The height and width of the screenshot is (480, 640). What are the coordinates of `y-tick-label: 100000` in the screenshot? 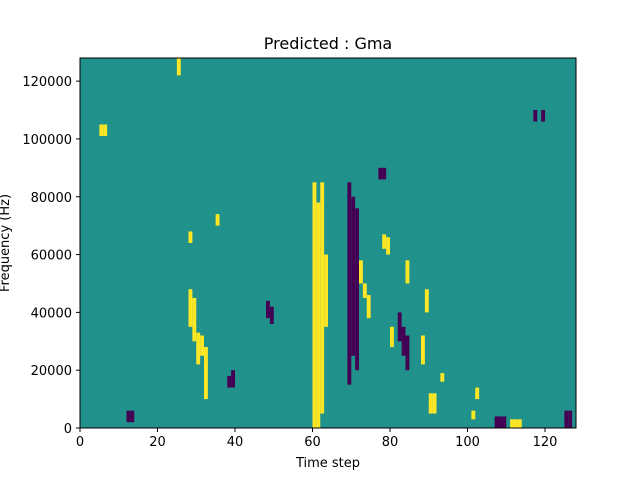 It's located at (47, 140).